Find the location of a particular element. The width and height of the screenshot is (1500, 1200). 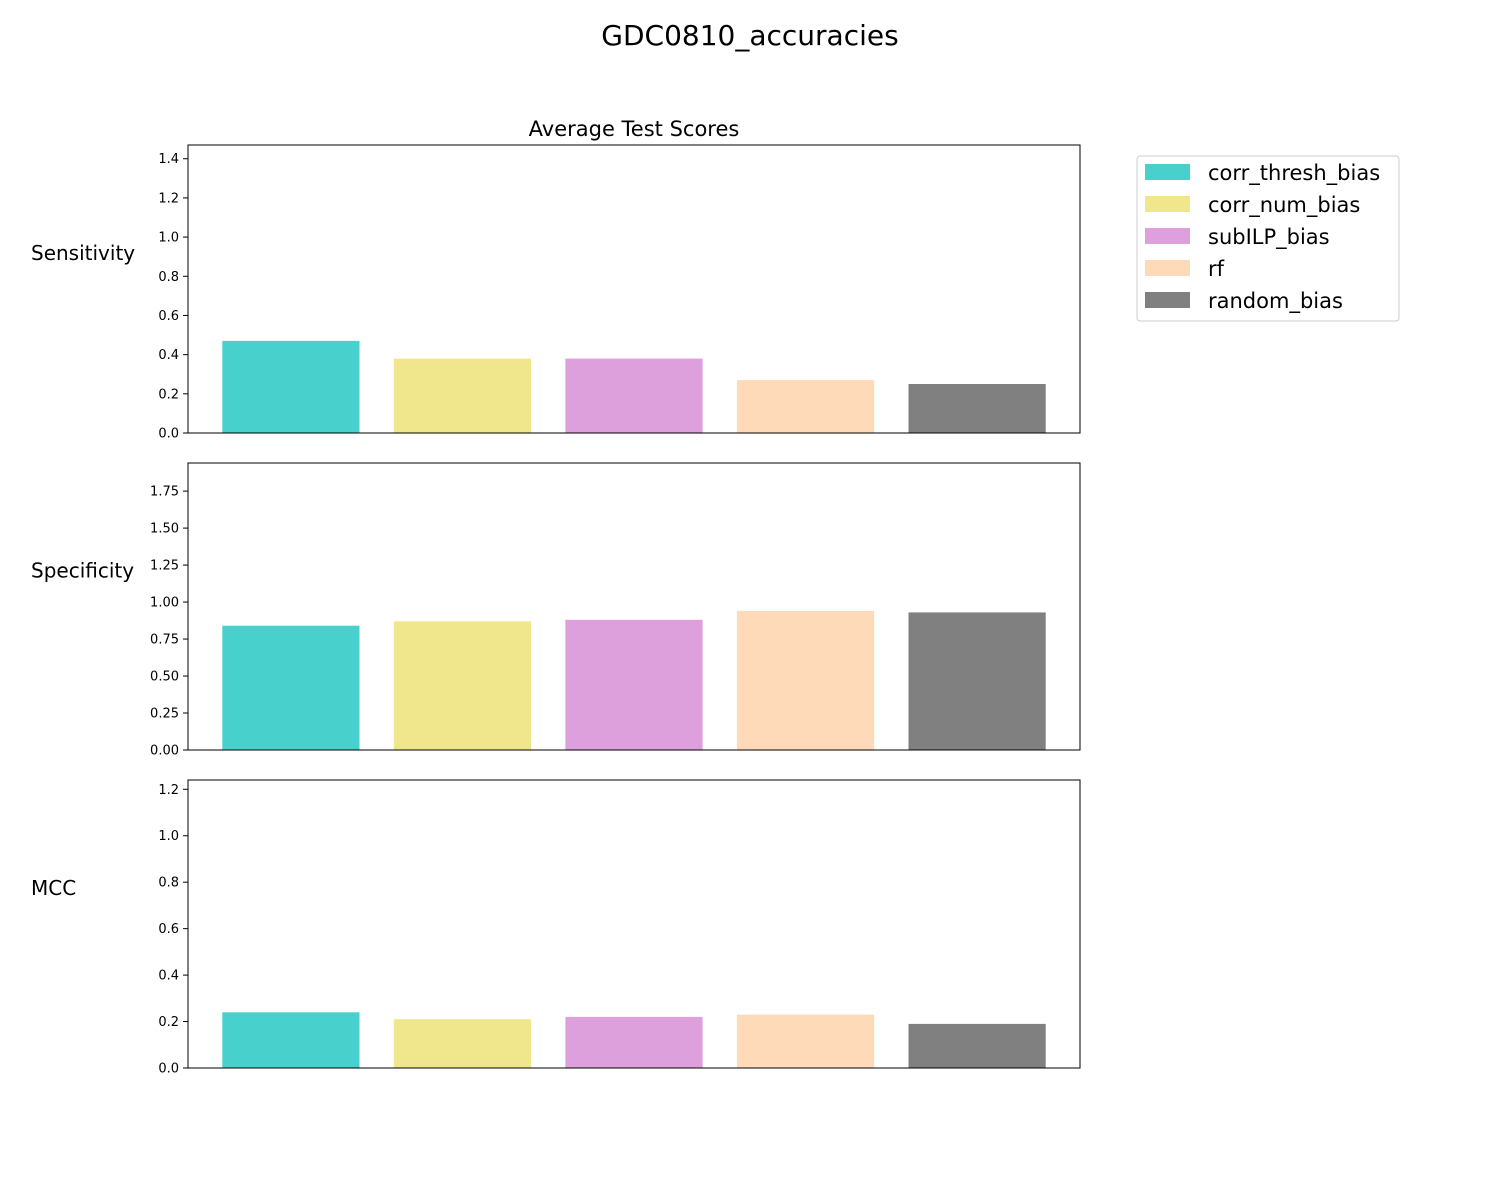

row-label-specificity: Specificity is located at coordinates (82, 571).